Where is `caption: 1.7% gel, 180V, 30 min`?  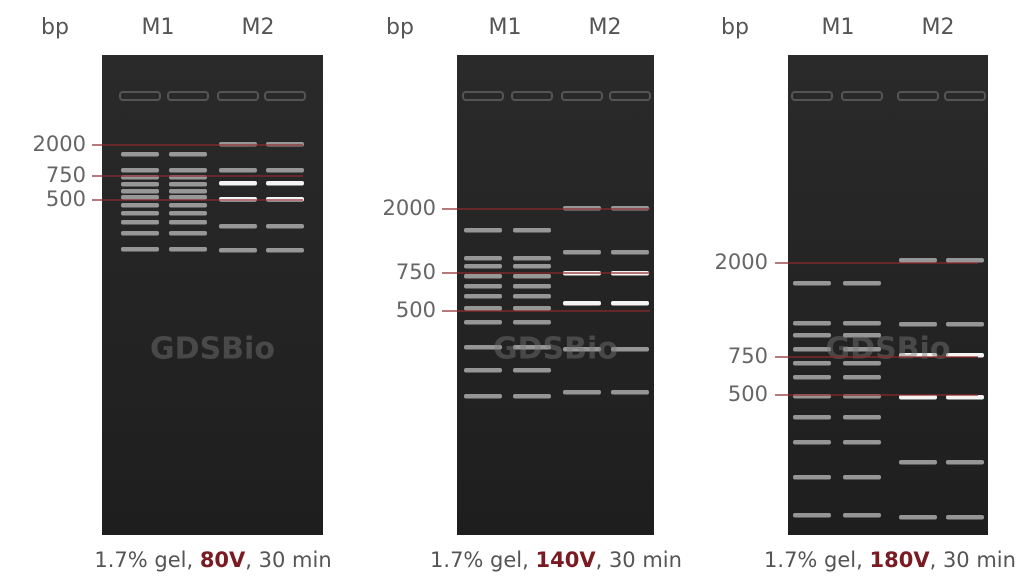
caption: 1.7% gel, 180V, 30 min is located at coordinates (890, 560).